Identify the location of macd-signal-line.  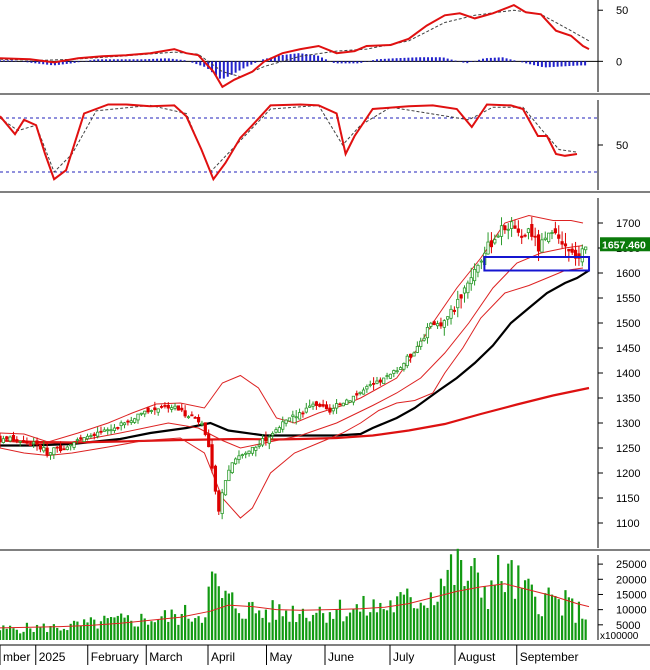
(295, 43).